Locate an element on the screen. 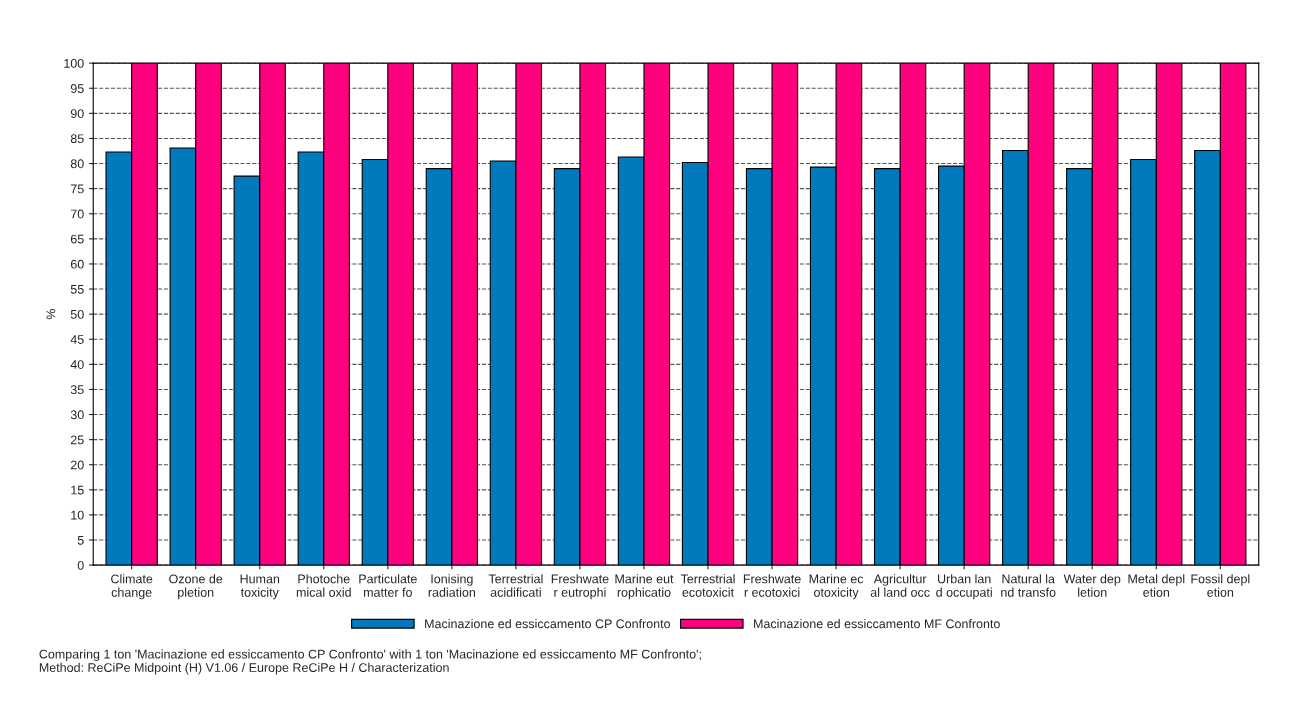 The height and width of the screenshot is (702, 1295). y-tick-label: 60 is located at coordinates (77, 264).